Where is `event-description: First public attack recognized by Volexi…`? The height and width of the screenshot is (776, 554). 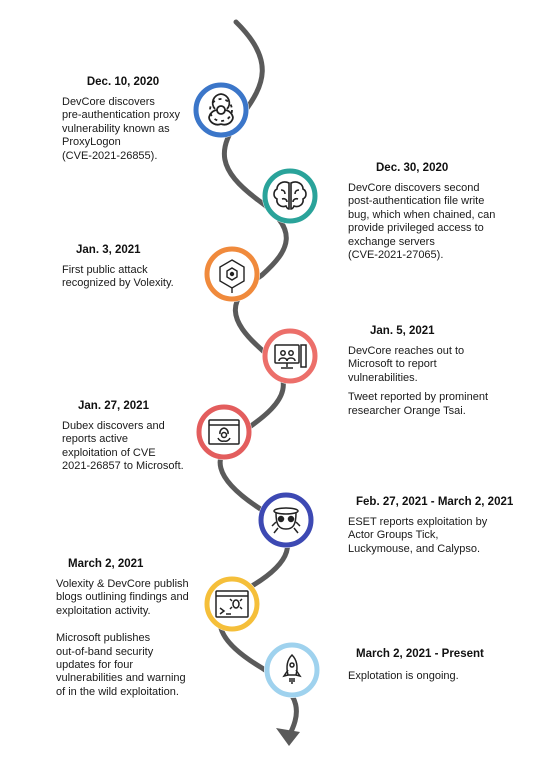 event-description: First public attack recognized by Volexi… is located at coordinates (118, 277).